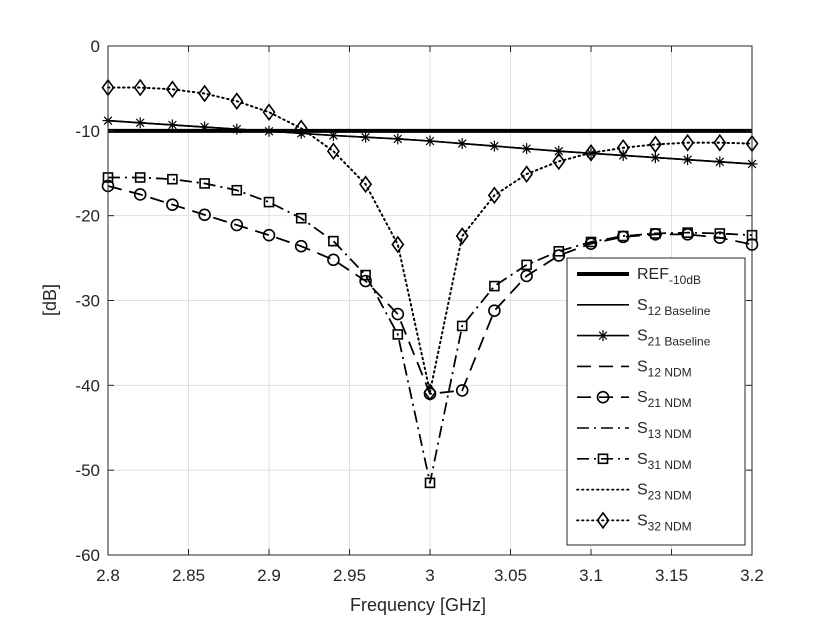  I want to click on legend-entry-s21b: S21 Baseline, so click(644, 338).